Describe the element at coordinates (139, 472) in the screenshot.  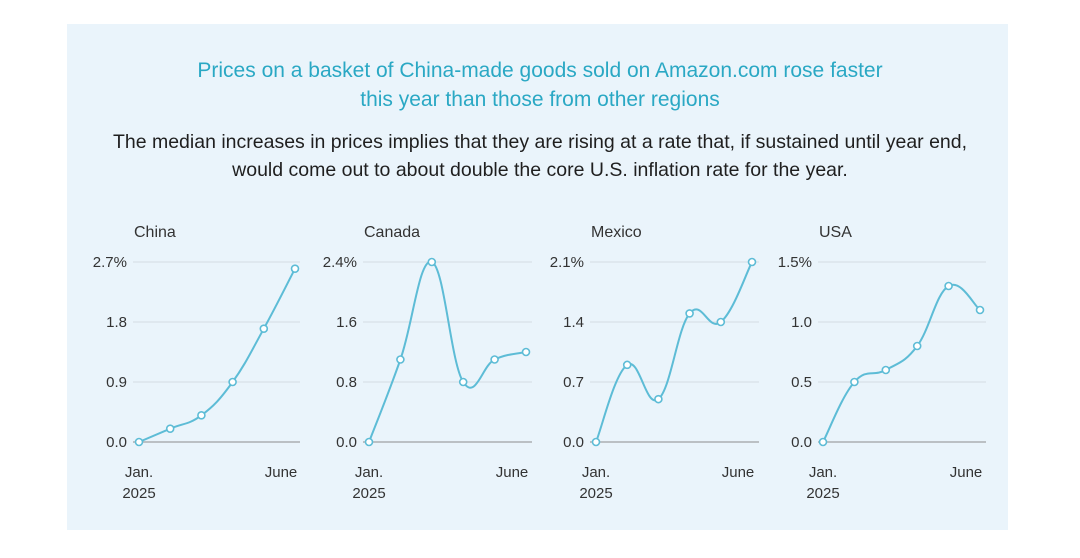
I see `china-x-tick-label: Jan.` at that location.